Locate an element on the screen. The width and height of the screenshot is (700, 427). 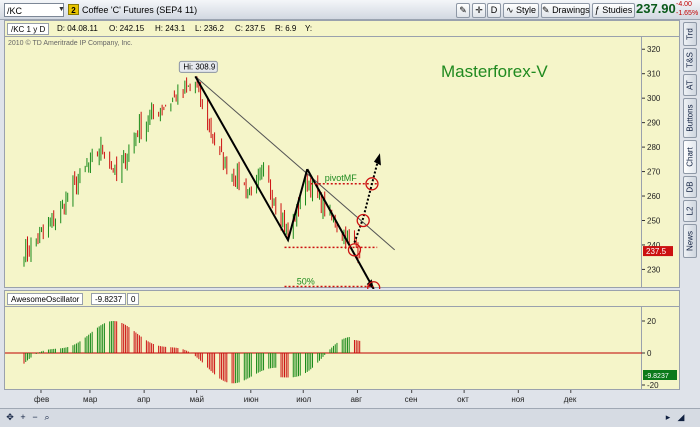
oscillator-param: 0 is located at coordinates (133, 299).